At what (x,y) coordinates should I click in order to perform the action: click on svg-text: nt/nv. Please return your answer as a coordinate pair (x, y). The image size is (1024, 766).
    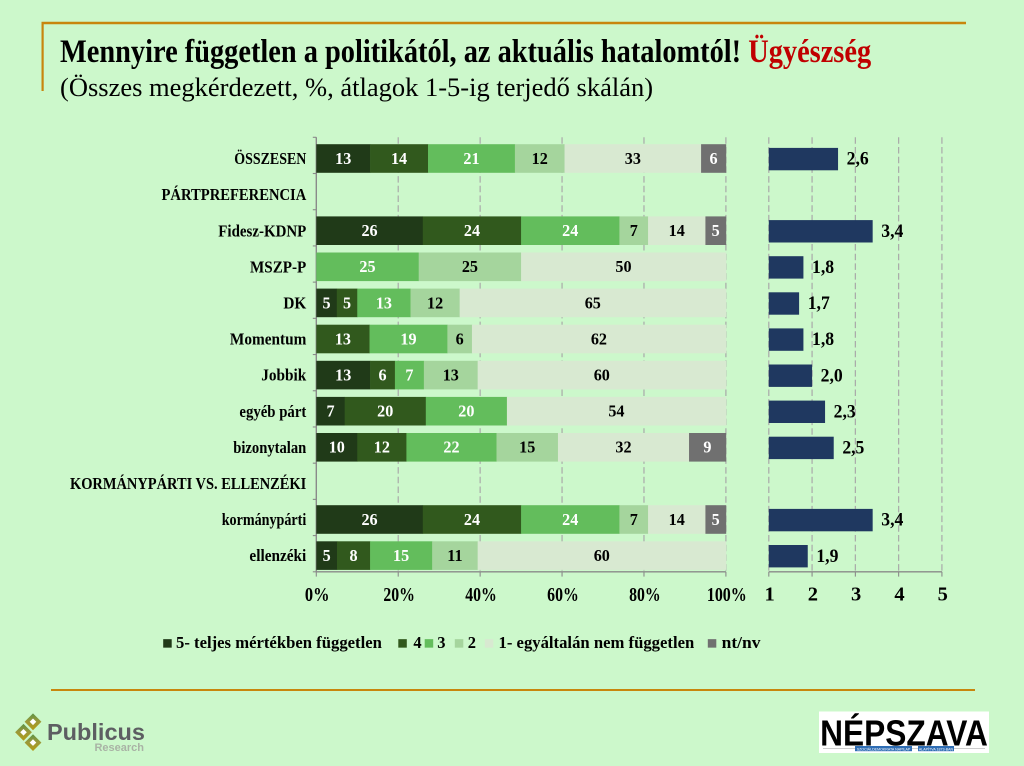
    Looking at the image, I should click on (741, 642).